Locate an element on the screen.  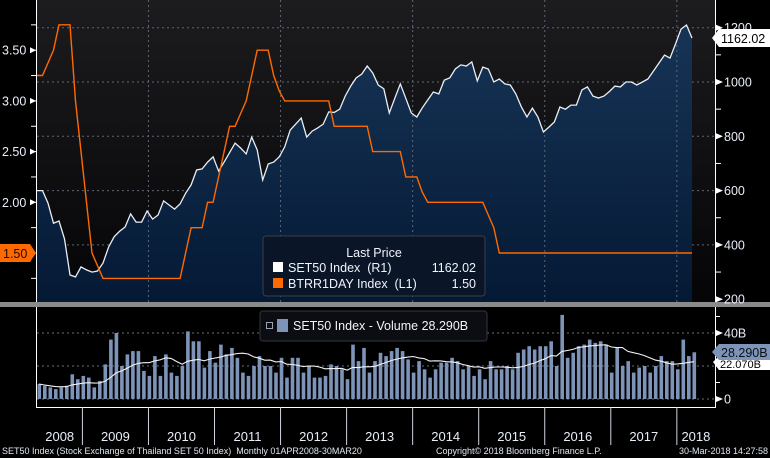
footer-copyright: Copyright© 2018 Bloomberg Finance L.P. is located at coordinates (519, 451).